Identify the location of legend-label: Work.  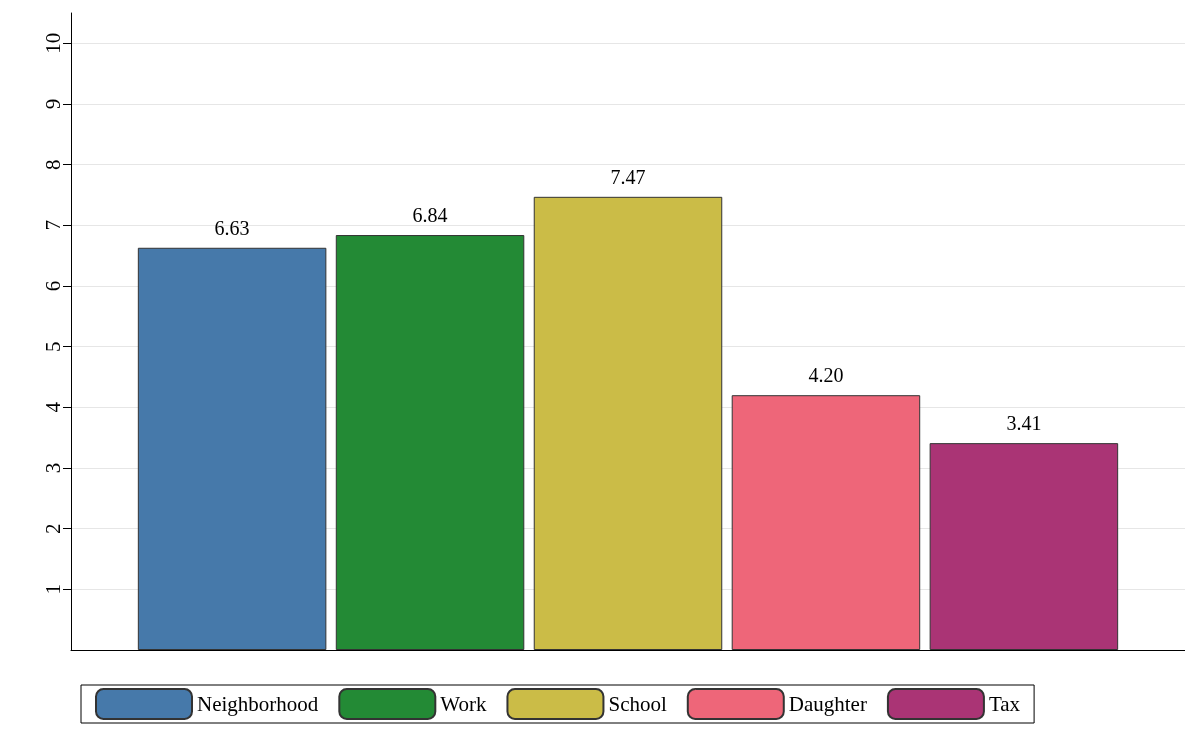
(463, 704).